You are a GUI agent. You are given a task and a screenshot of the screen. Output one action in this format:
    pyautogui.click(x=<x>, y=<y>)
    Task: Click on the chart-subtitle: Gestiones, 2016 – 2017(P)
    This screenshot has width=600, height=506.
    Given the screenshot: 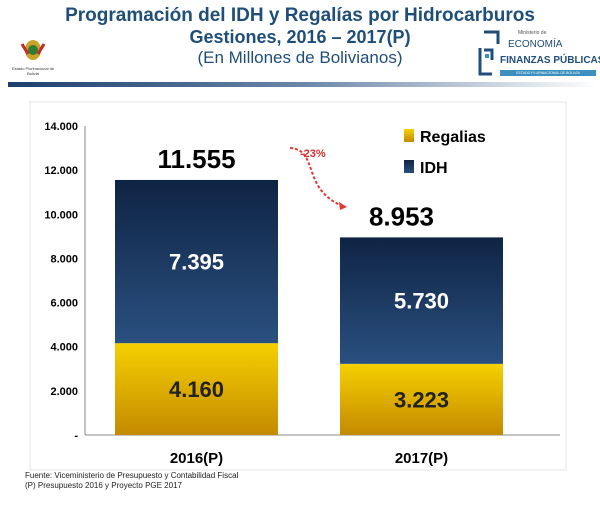 What is the action you would take?
    pyautogui.click(x=300, y=37)
    